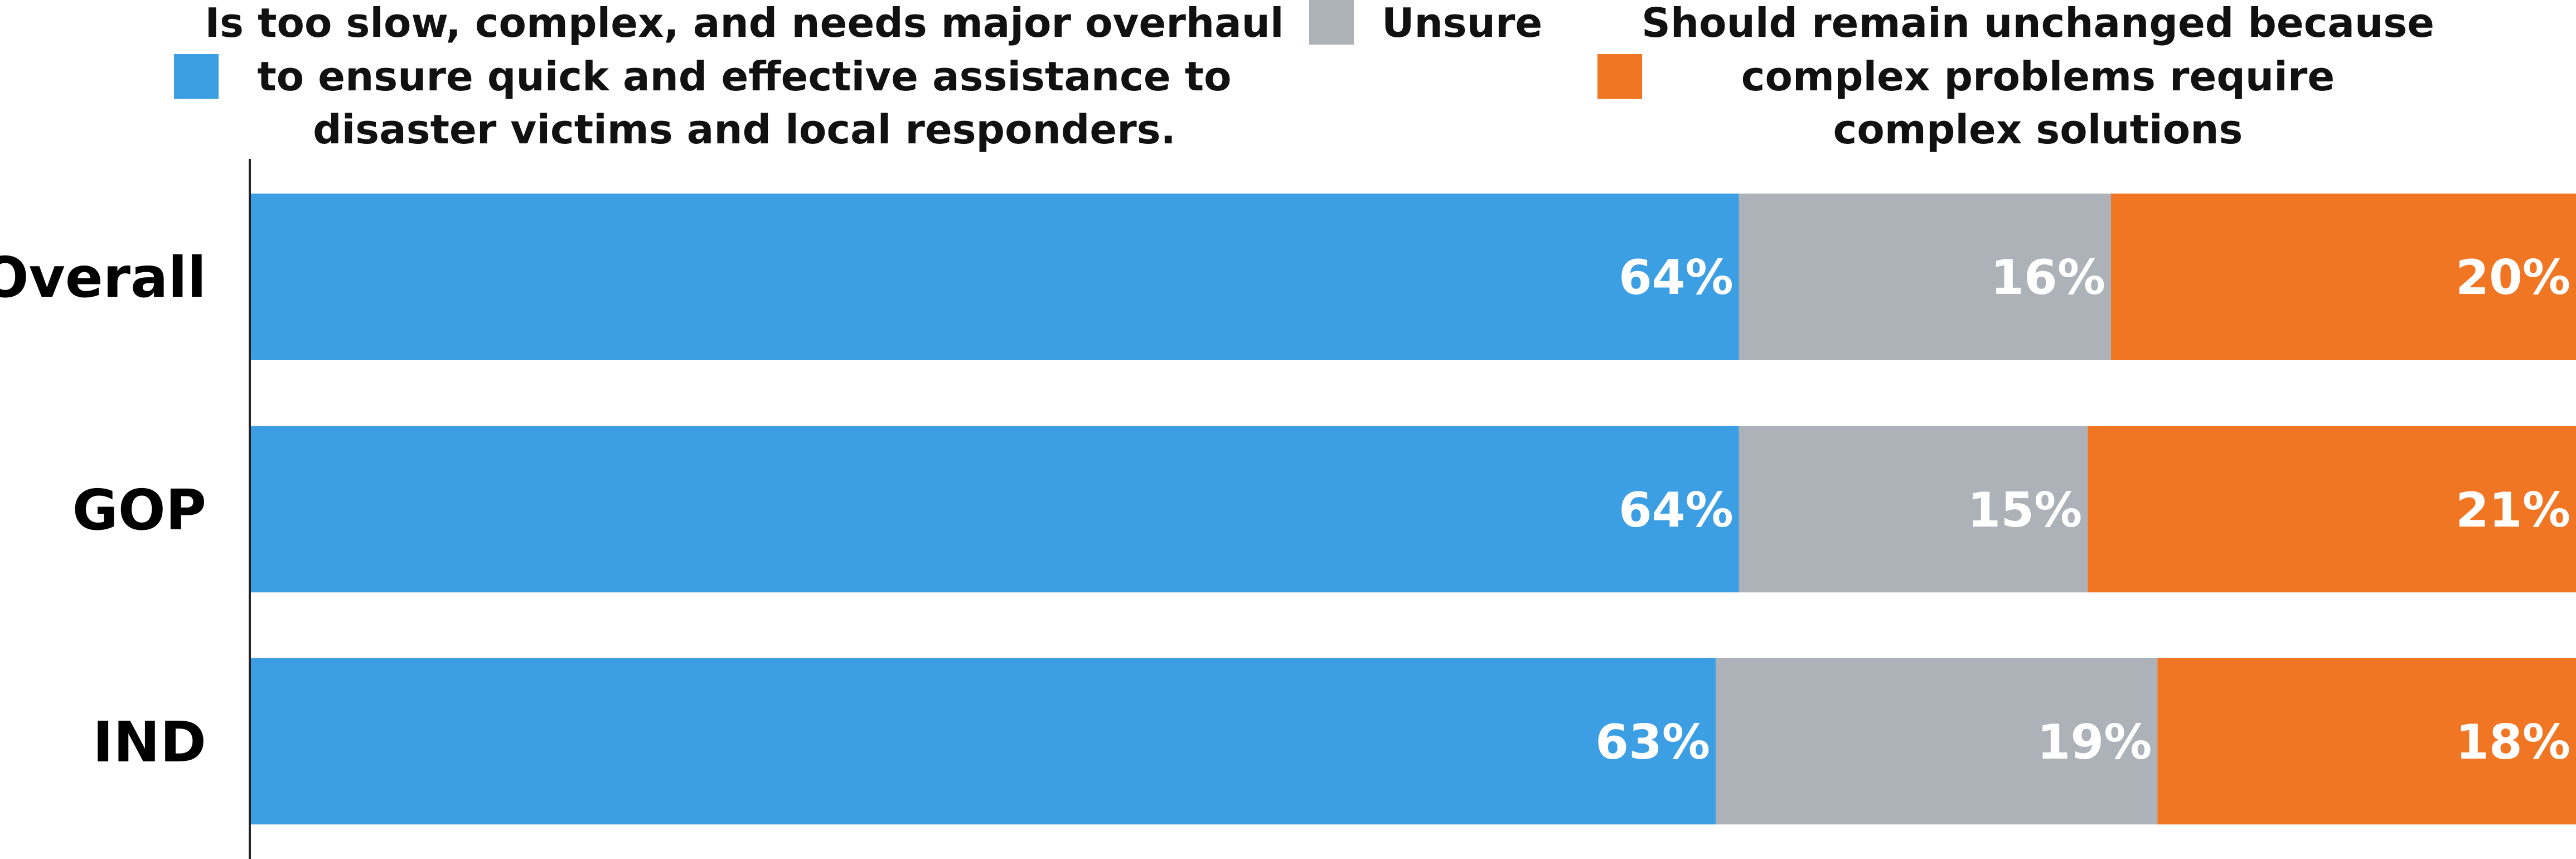  Describe the element at coordinates (1652, 743) in the screenshot. I see `data-label: 63%` at that location.